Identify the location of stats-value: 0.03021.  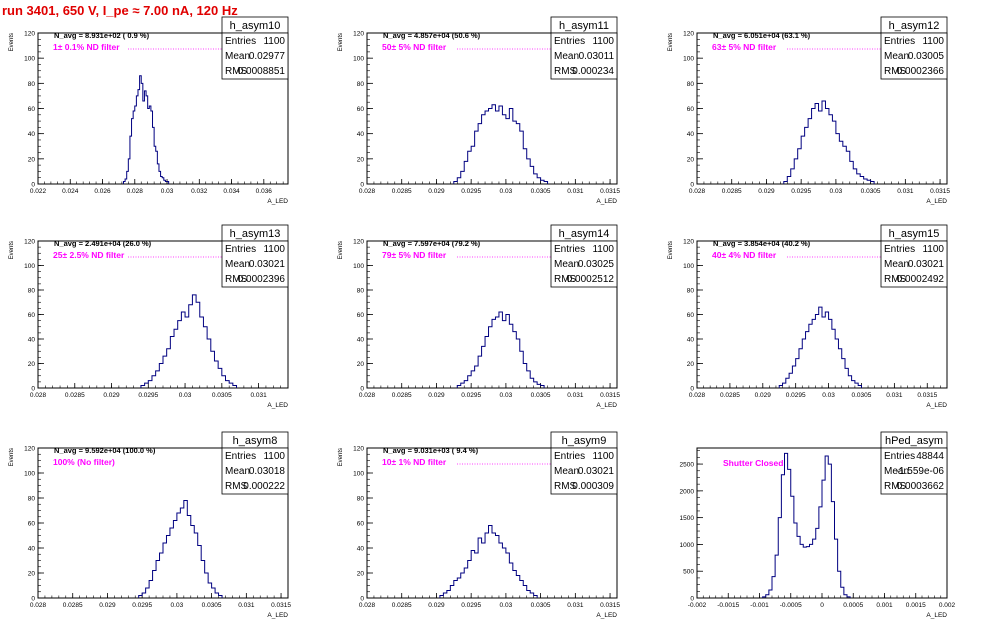
(596, 471).